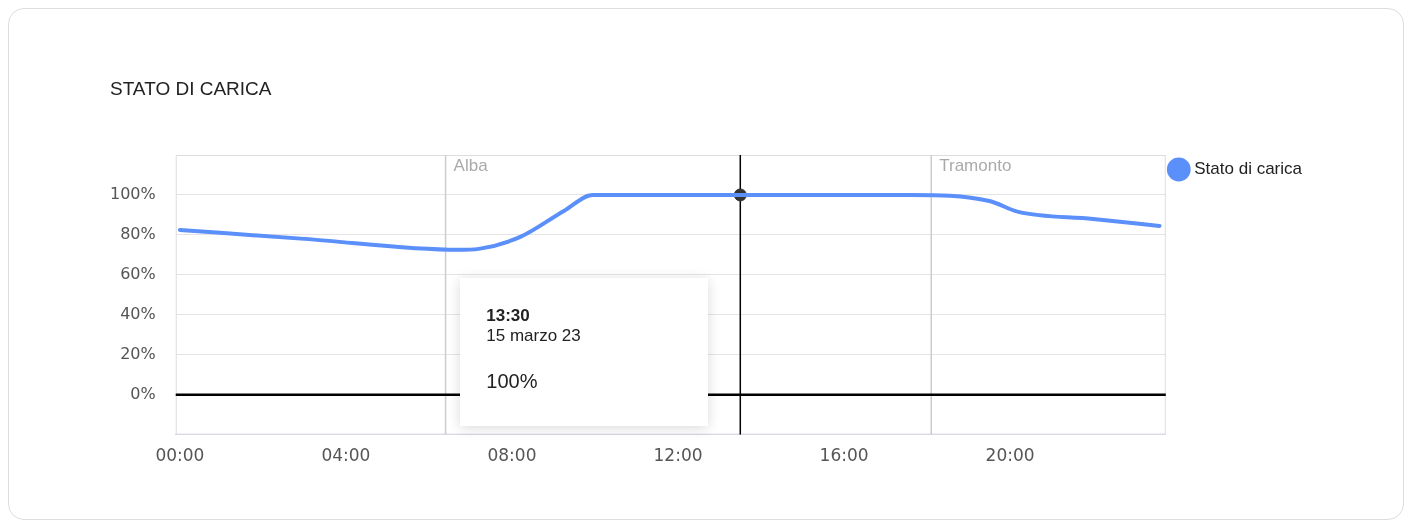 This screenshot has height=529, width=1412. What do you see at coordinates (534, 336) in the screenshot?
I see `annotation: 15 marzo 23` at bounding box center [534, 336].